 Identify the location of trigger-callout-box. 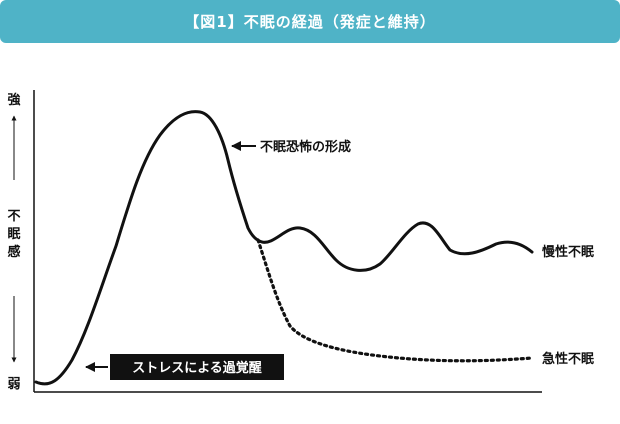
(197, 367).